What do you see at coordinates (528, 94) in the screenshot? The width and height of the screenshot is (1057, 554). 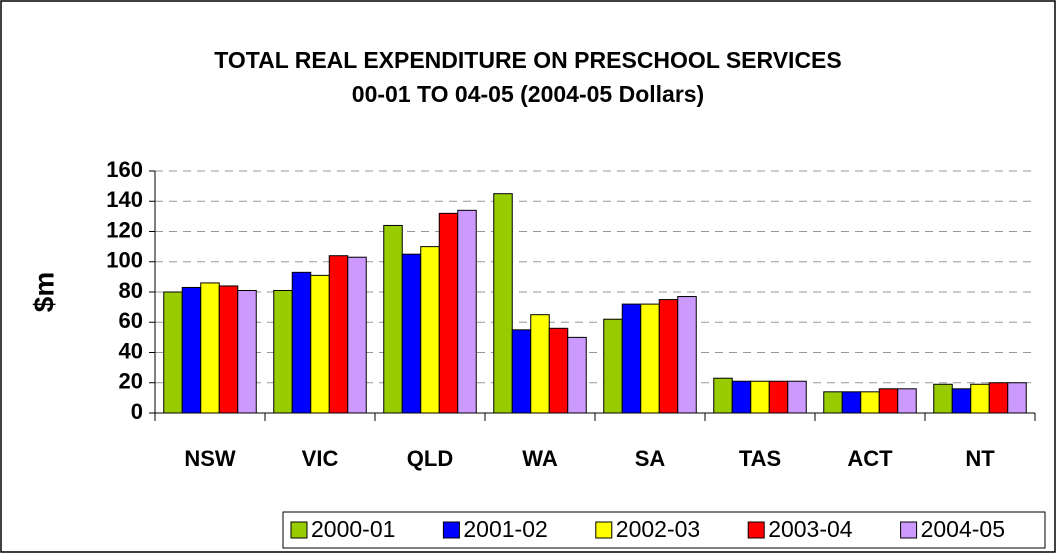 I see `chart-subtitle: 00-01 TO 04-05 (2004-05 Dollars)` at bounding box center [528, 94].